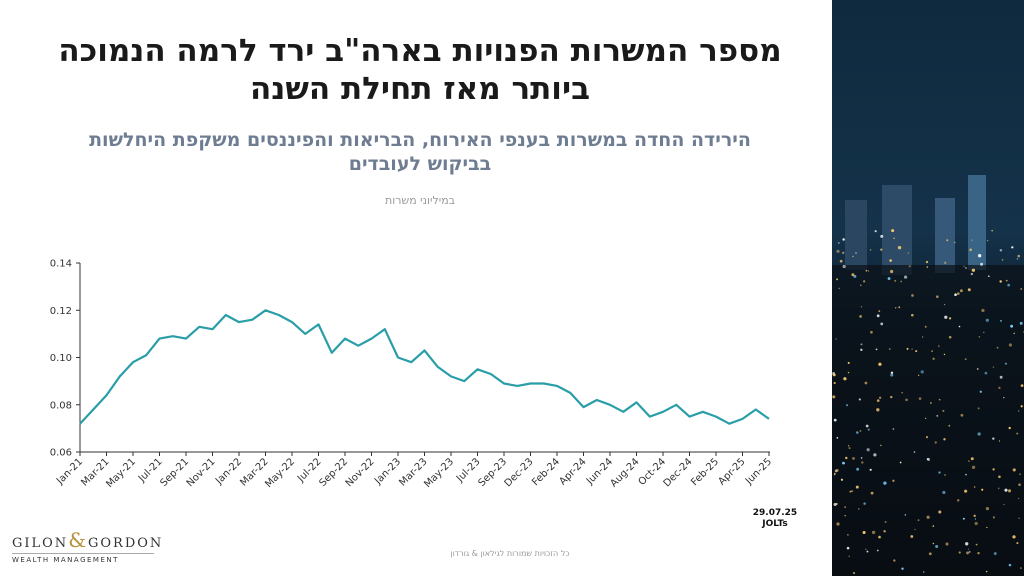 The width and height of the screenshot is (1024, 576). I want to click on logo-left: GILON, so click(40, 543).